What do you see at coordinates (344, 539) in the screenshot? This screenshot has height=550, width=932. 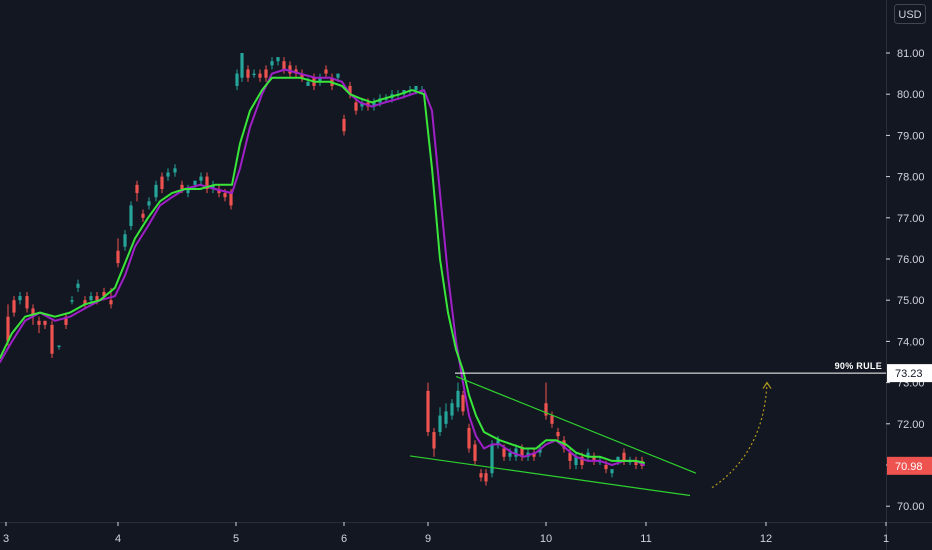 I see `time-tick-label: 6` at bounding box center [344, 539].